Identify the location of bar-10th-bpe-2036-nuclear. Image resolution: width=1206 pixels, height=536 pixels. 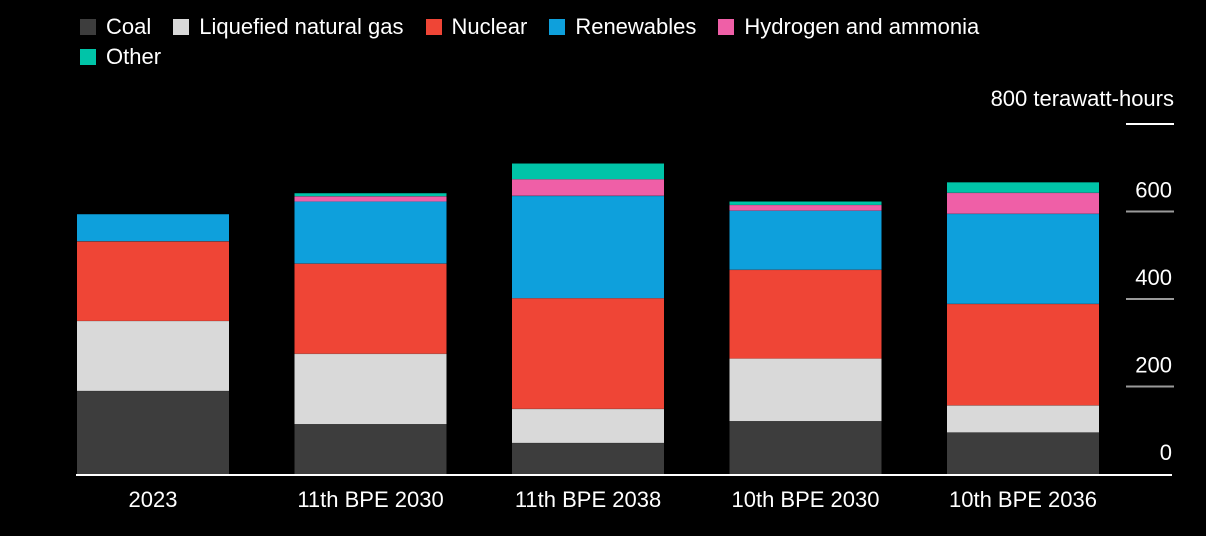
(1023, 354).